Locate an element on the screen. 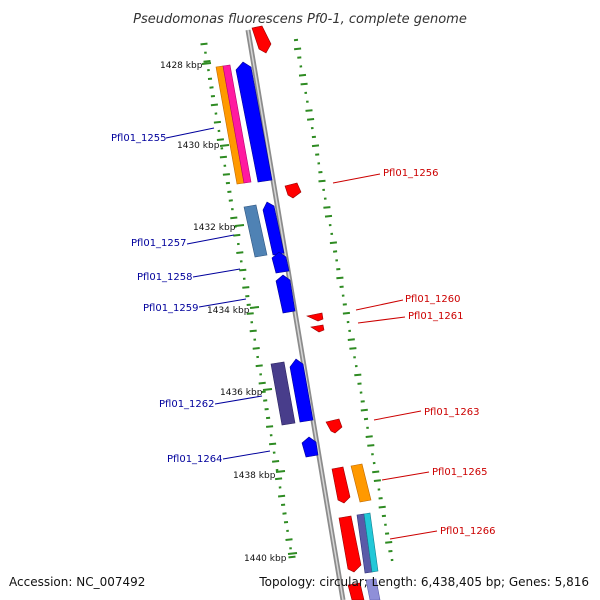 Image resolution: width=600 pixels, height=600 pixels. gene-label-pfl01-1258: Pfl01_1258 is located at coordinates (165, 277).